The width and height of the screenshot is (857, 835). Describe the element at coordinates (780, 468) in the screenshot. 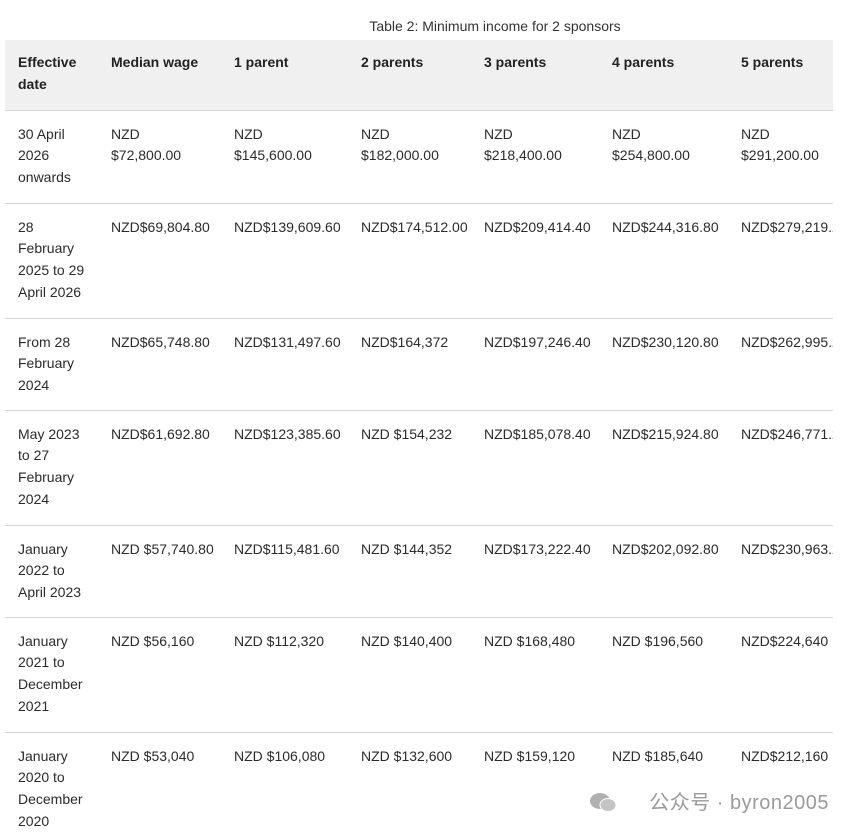

I see `amount-cell: NZD$246,771.20` at that location.